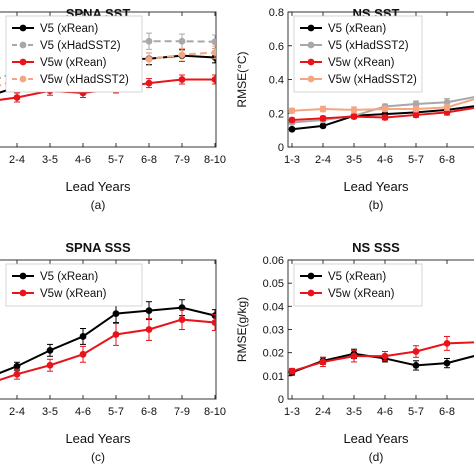  Describe the element at coordinates (276, 114) in the screenshot. I see `y-tick-label: 0.2` at that location.